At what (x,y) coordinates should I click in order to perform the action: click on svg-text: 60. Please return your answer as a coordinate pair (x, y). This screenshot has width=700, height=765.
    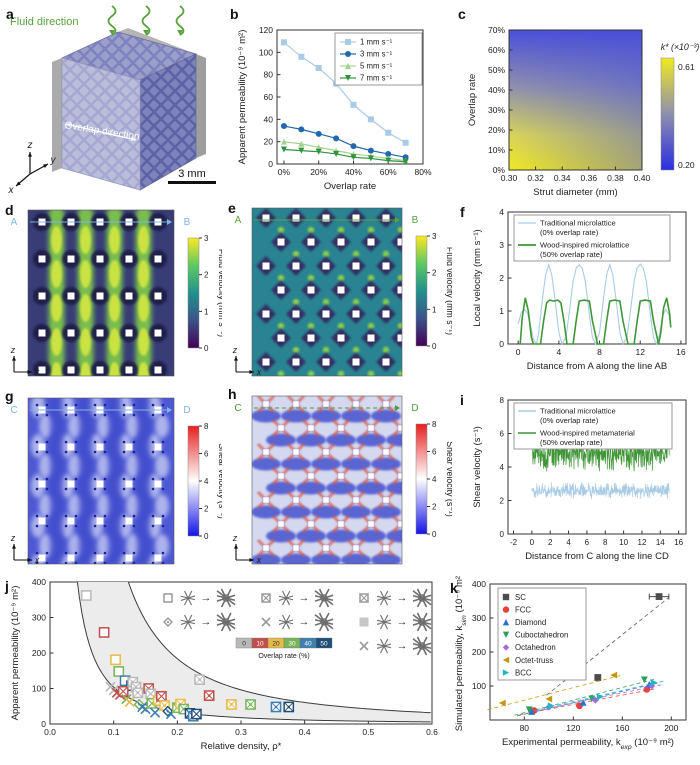
    Looking at the image, I should click on (269, 97).